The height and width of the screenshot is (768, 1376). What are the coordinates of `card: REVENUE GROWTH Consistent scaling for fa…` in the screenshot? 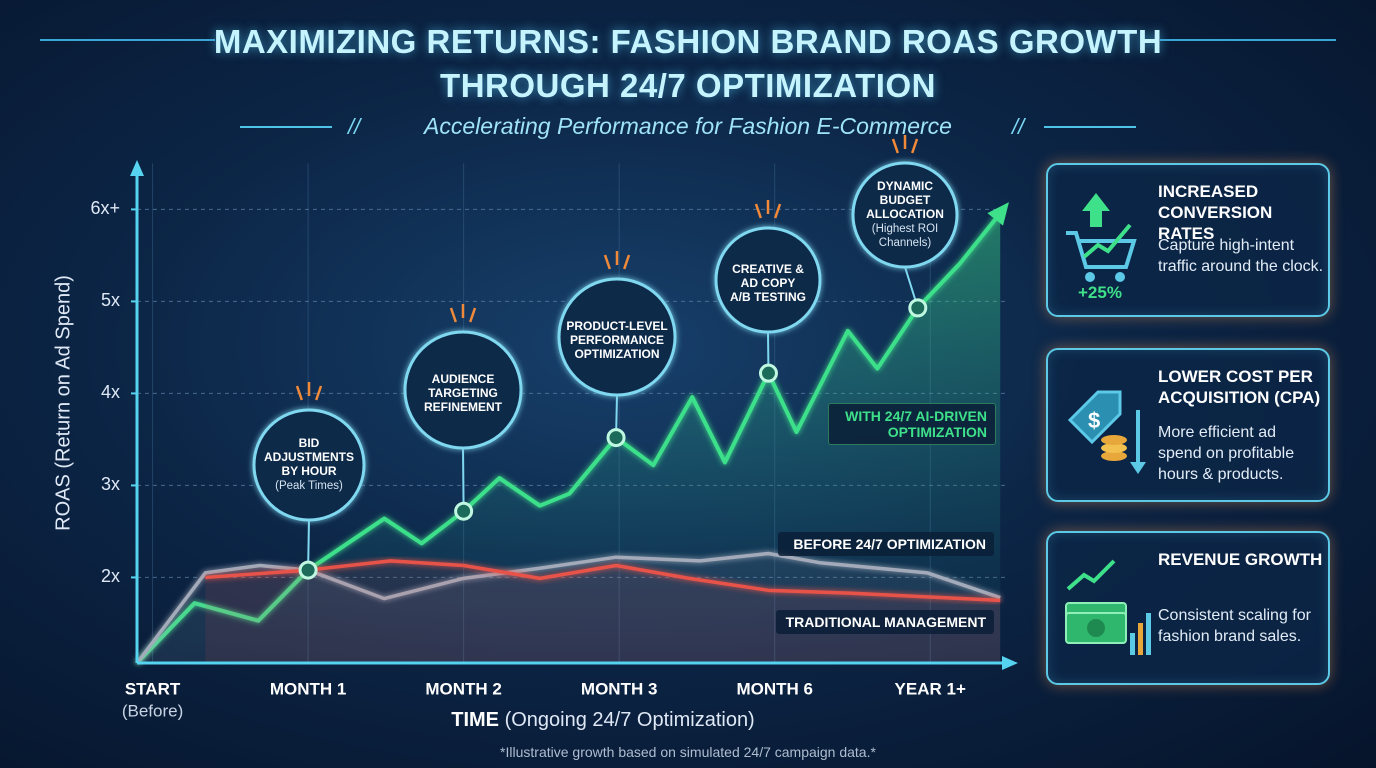 It's located at (1188, 608).